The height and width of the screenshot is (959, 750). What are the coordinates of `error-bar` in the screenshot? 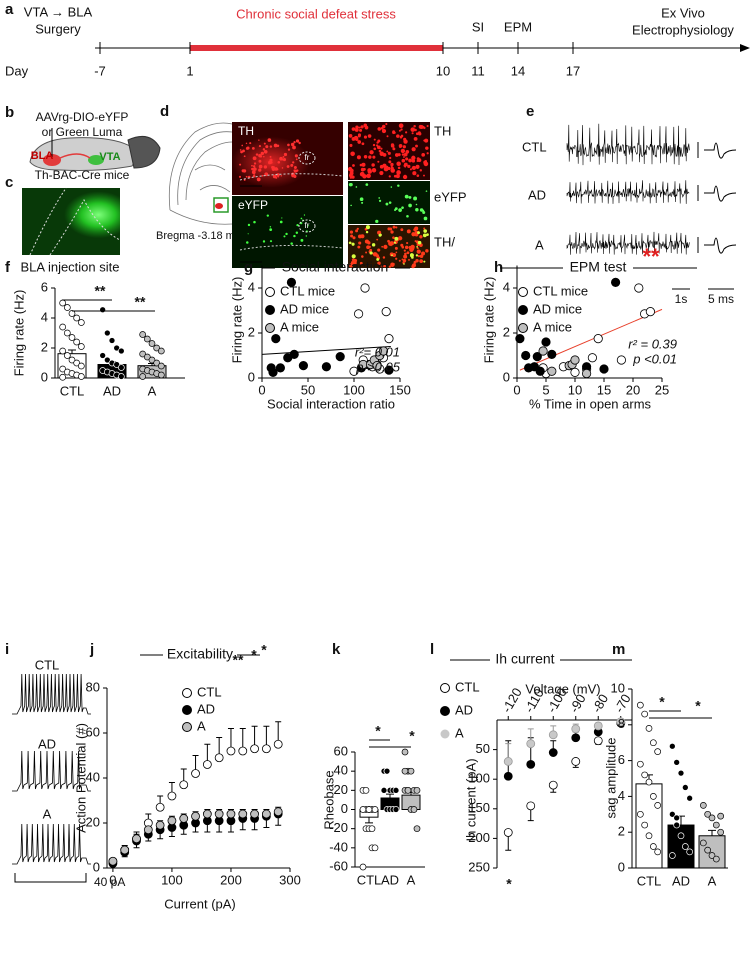 It's located at (712, 832).